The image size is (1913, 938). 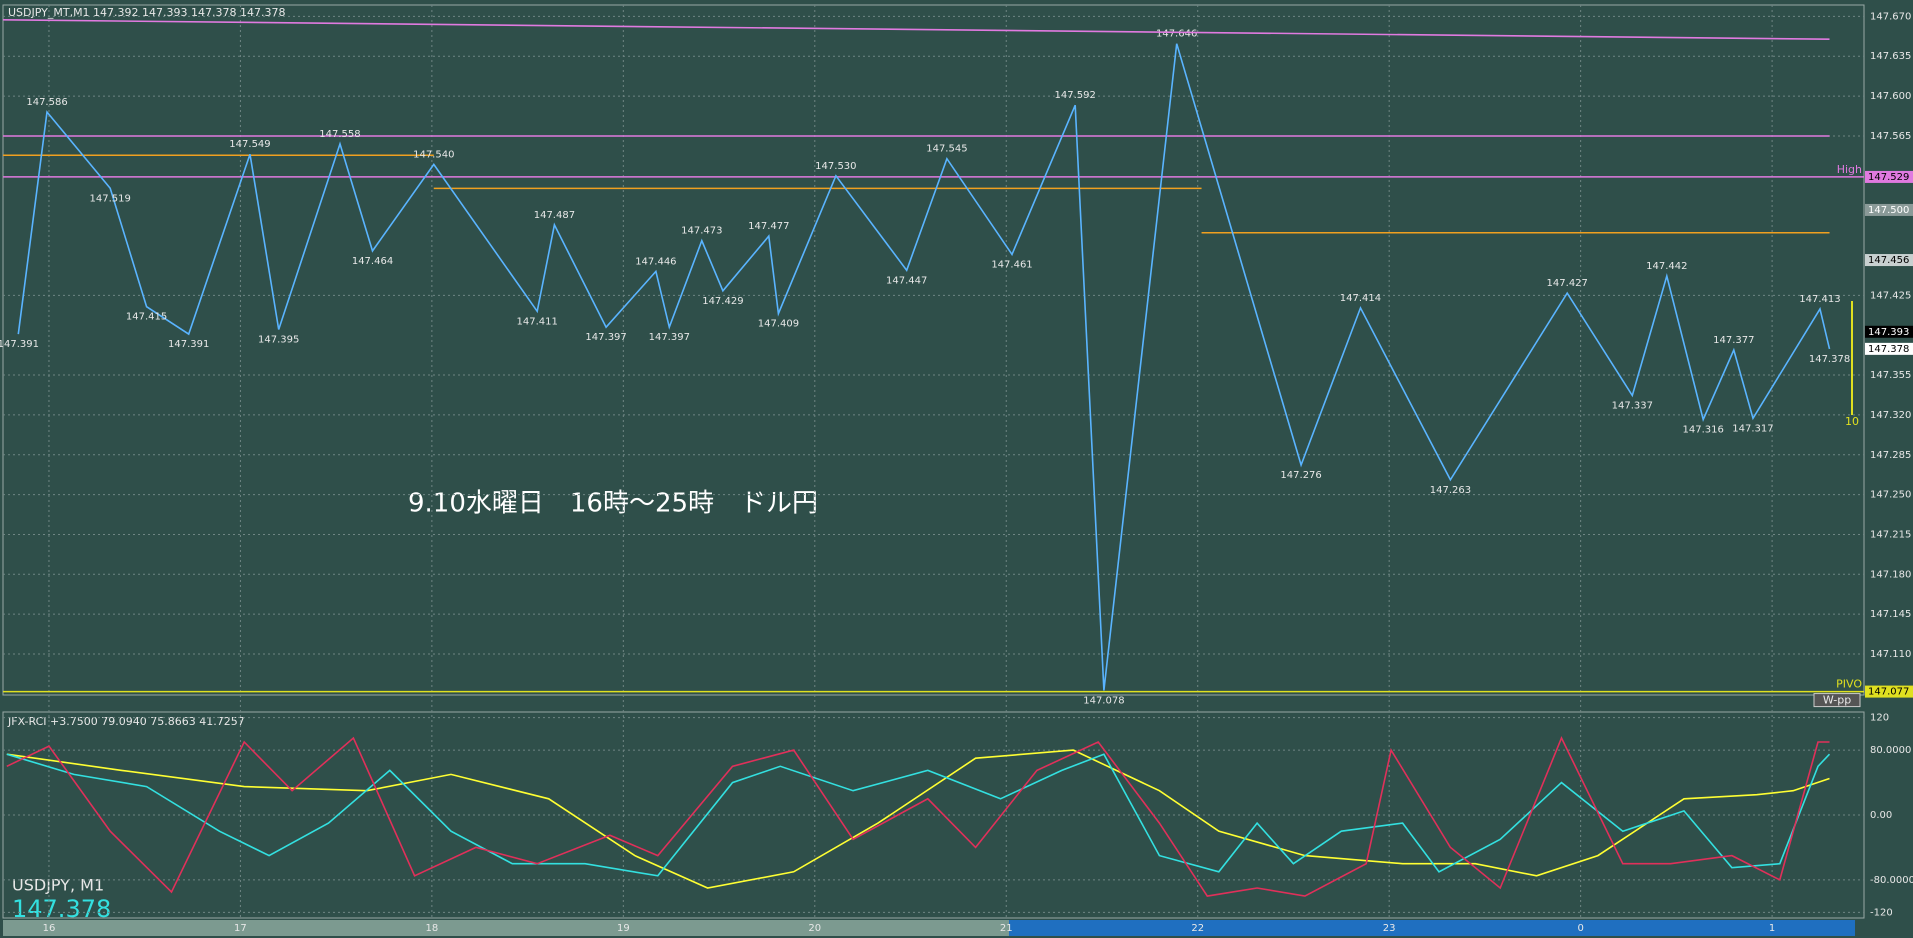 I want to click on level-label: PIVO, so click(x=1849, y=684).